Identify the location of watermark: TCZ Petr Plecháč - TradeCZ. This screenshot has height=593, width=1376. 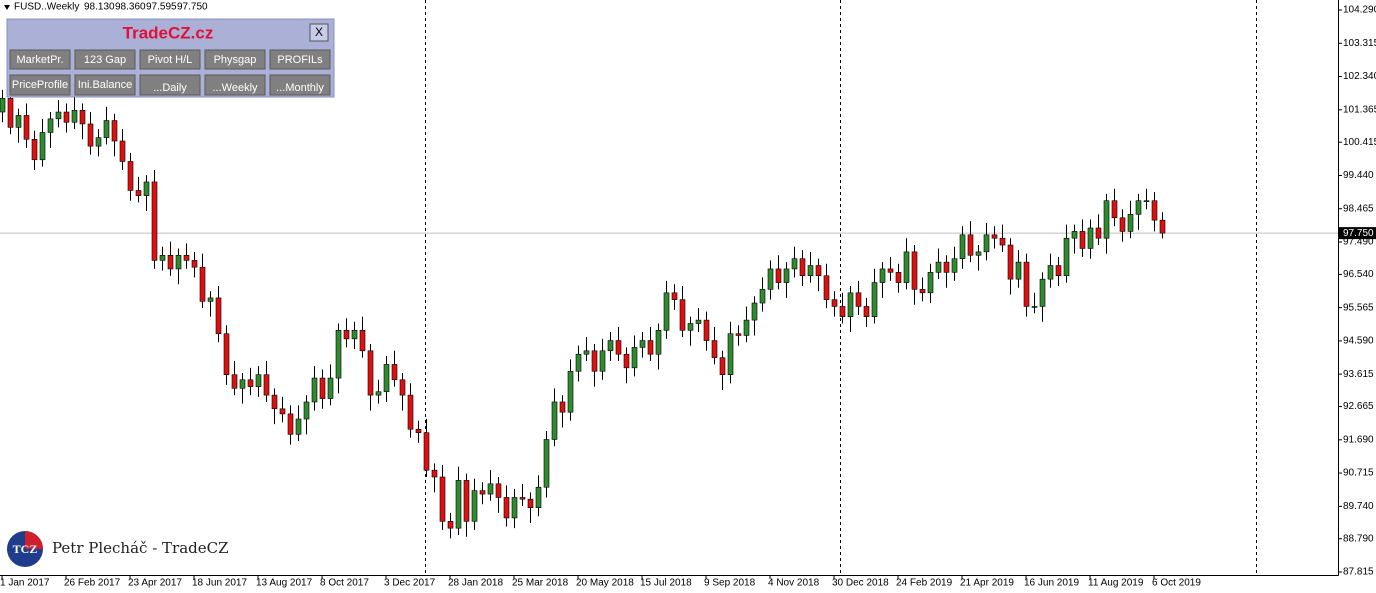
(118, 549).